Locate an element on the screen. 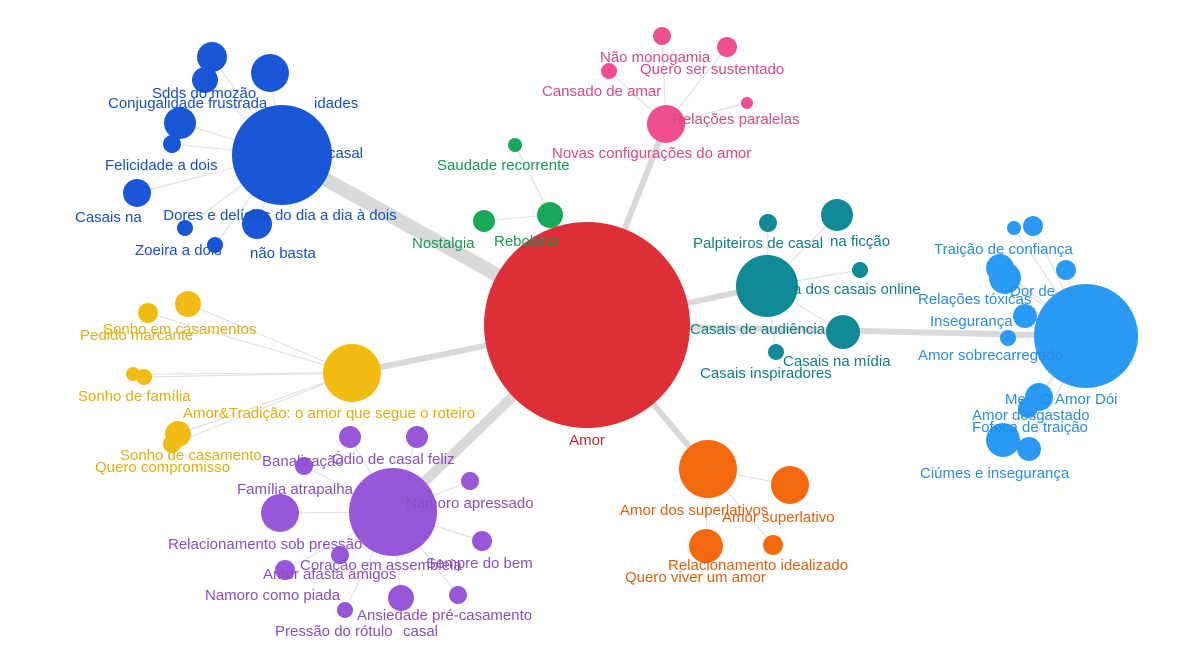  label-lightblue-6: Amor desgastado is located at coordinates (1031, 415).